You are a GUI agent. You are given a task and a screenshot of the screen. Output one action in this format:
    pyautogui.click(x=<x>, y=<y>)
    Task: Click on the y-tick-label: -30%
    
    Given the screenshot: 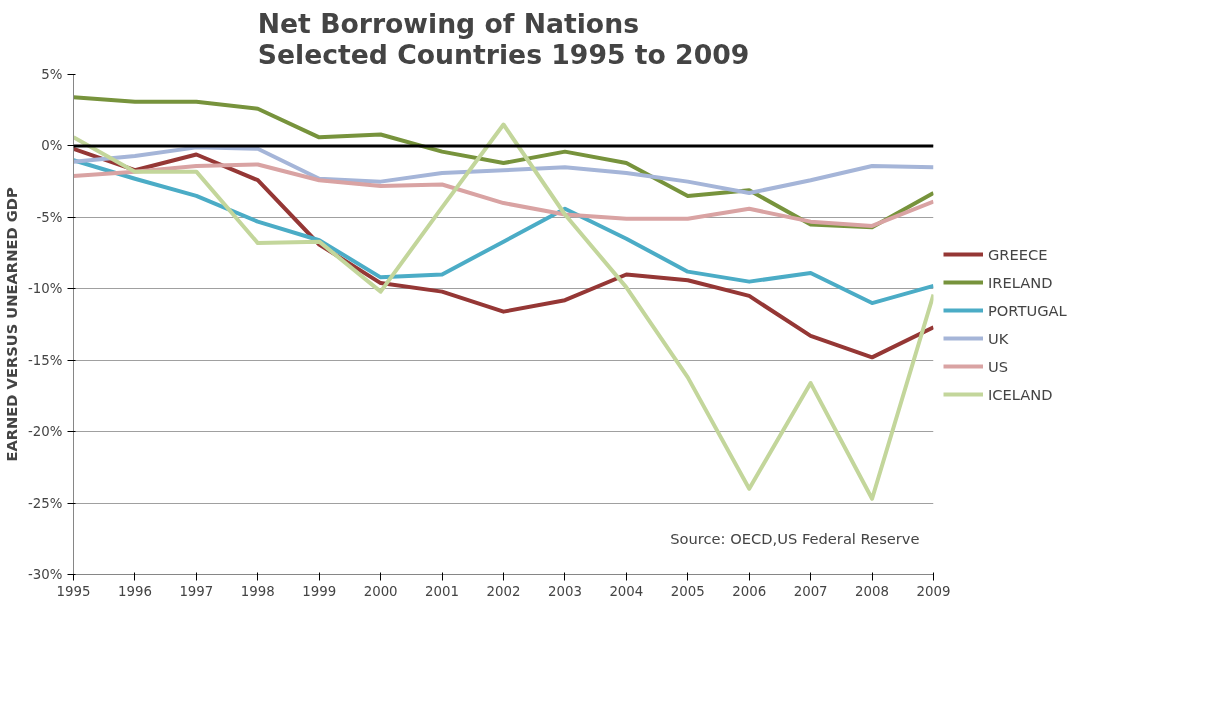 What is the action you would take?
    pyautogui.click(x=45, y=574)
    